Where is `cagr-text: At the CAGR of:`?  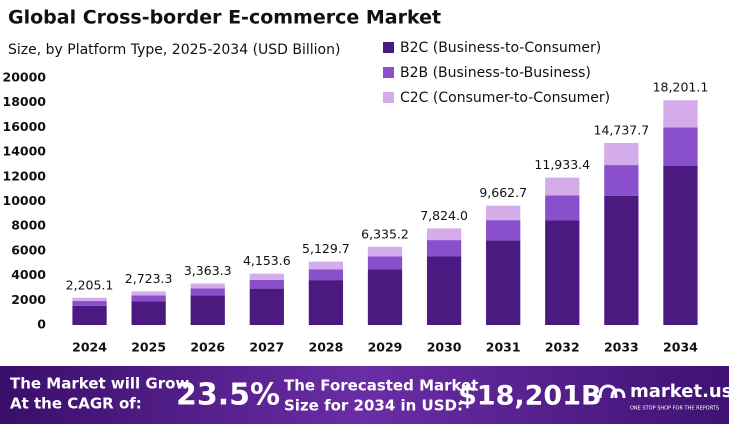 cagr-text: At the CAGR of: is located at coordinates (76, 404).